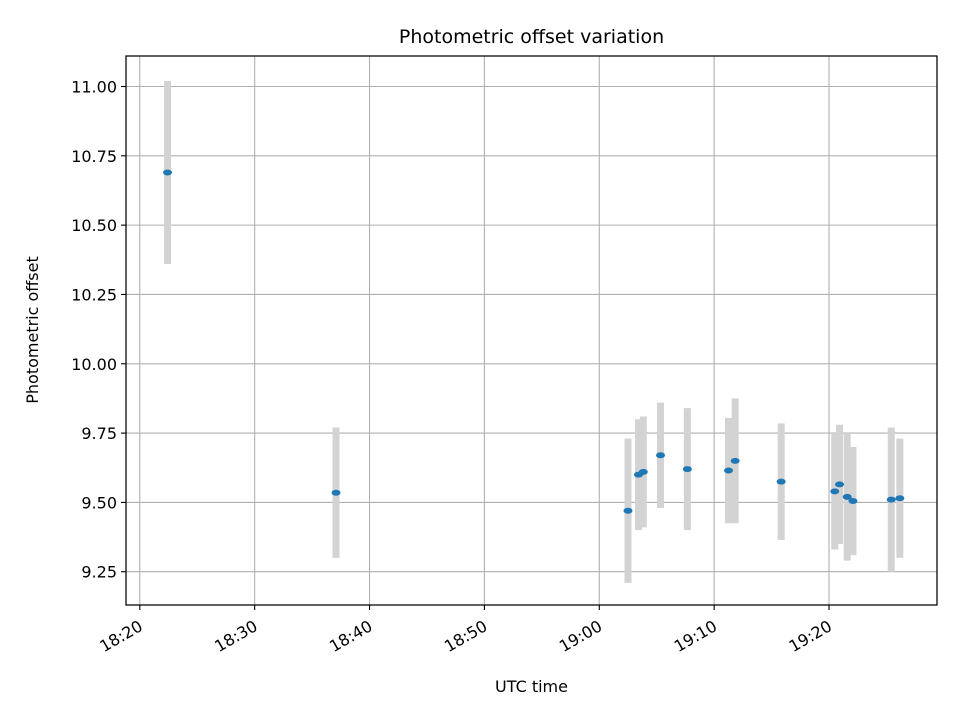 The height and width of the screenshot is (720, 960). What do you see at coordinates (531, 37) in the screenshot?
I see `chart-title: Photometric offset variation` at bounding box center [531, 37].